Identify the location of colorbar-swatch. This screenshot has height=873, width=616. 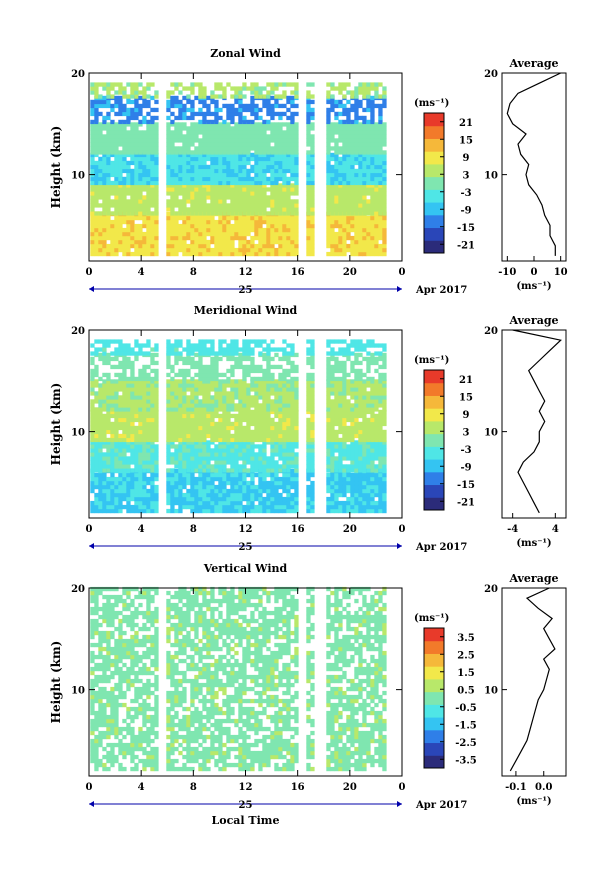
(434, 221).